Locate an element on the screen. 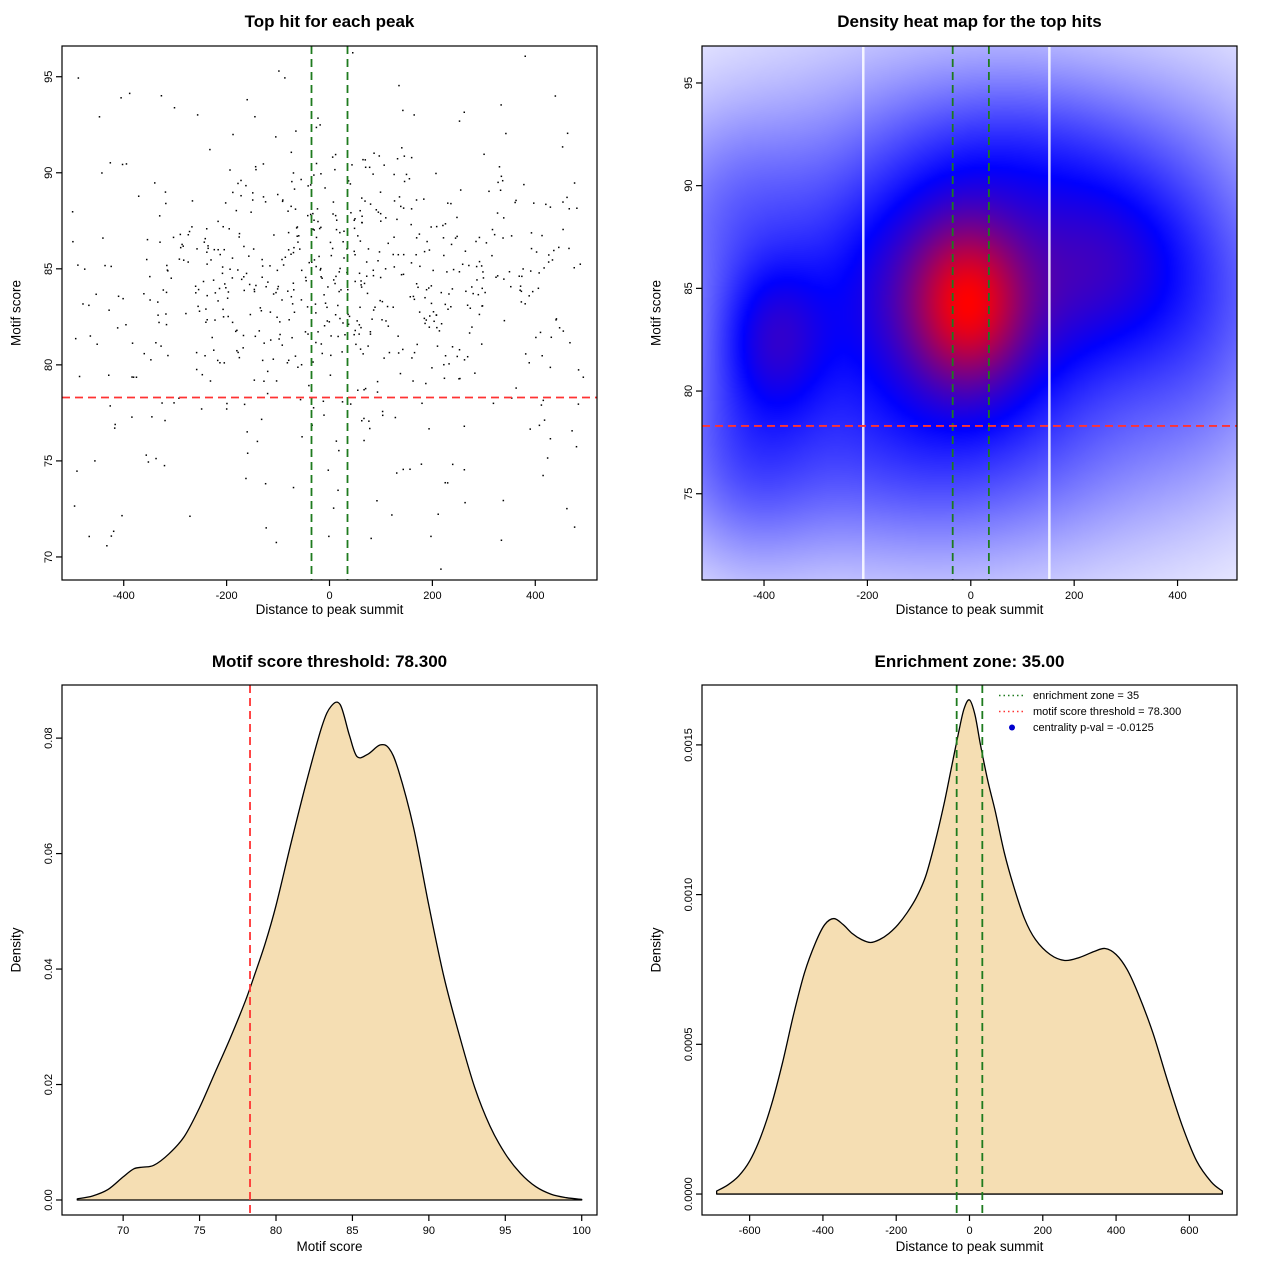  x-tick-label: 75 is located at coordinates (199, 1231).